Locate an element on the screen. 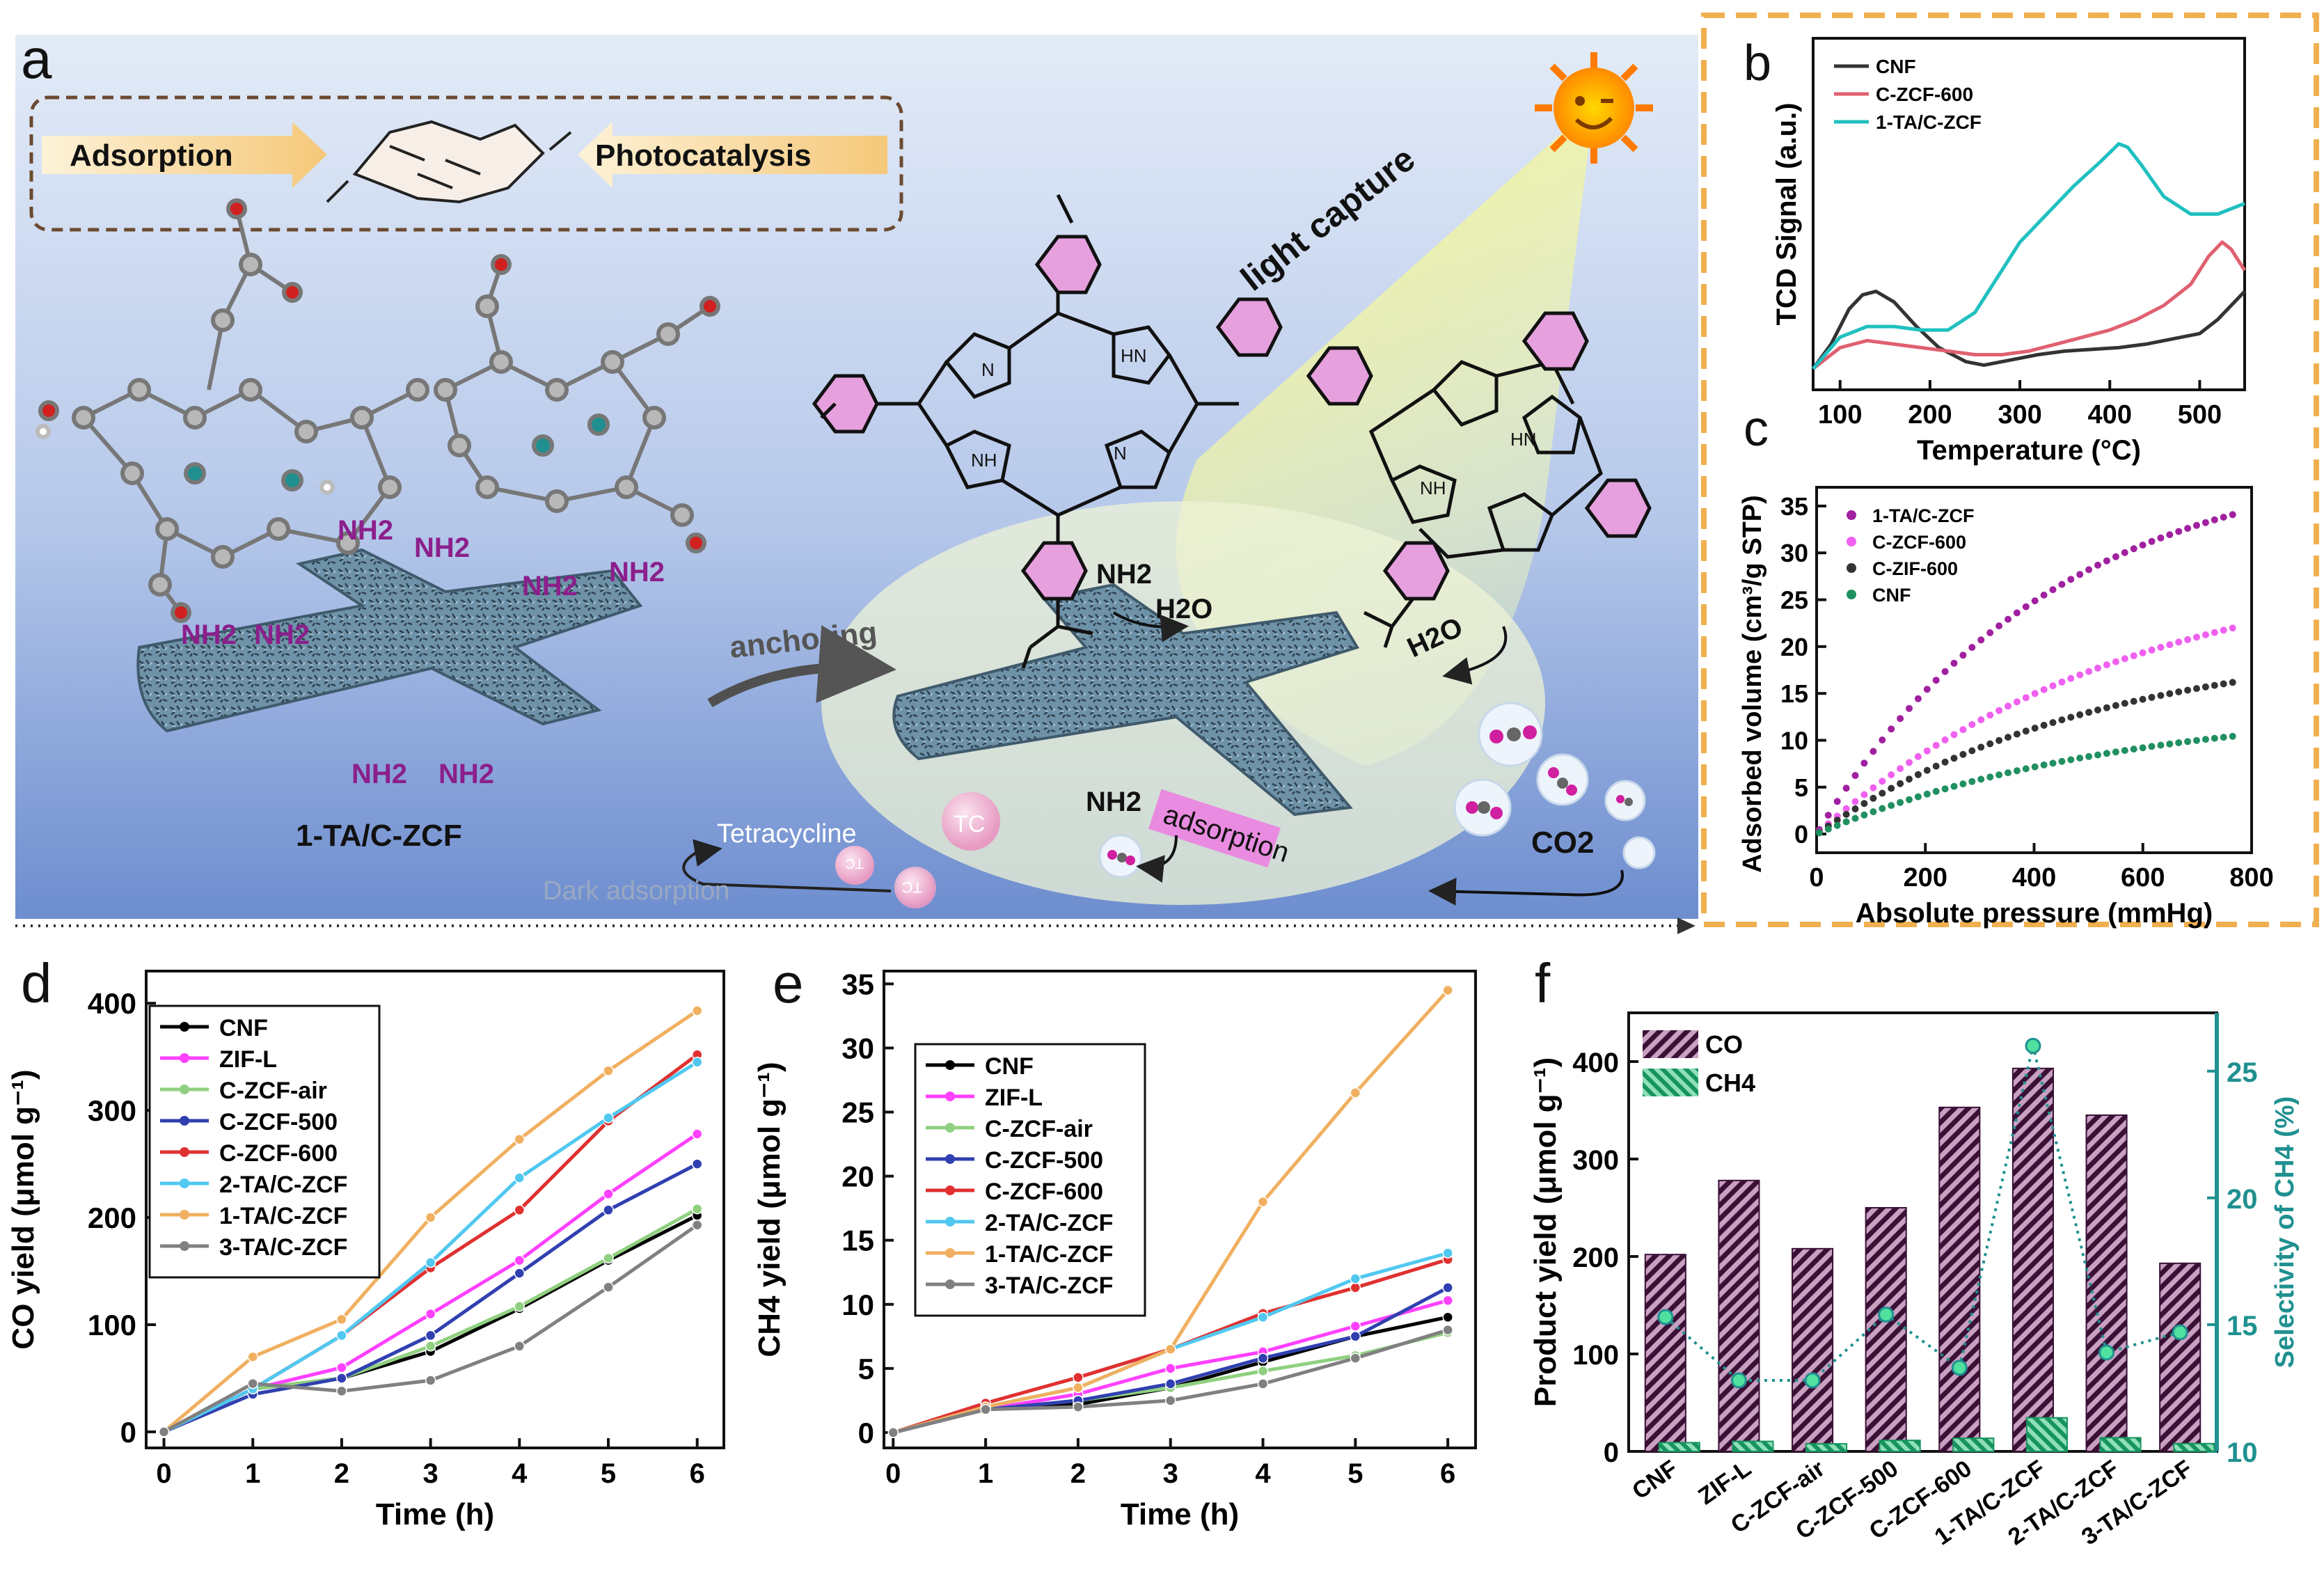 The image size is (2324, 1576). co-bar is located at coordinates (1665, 1353).